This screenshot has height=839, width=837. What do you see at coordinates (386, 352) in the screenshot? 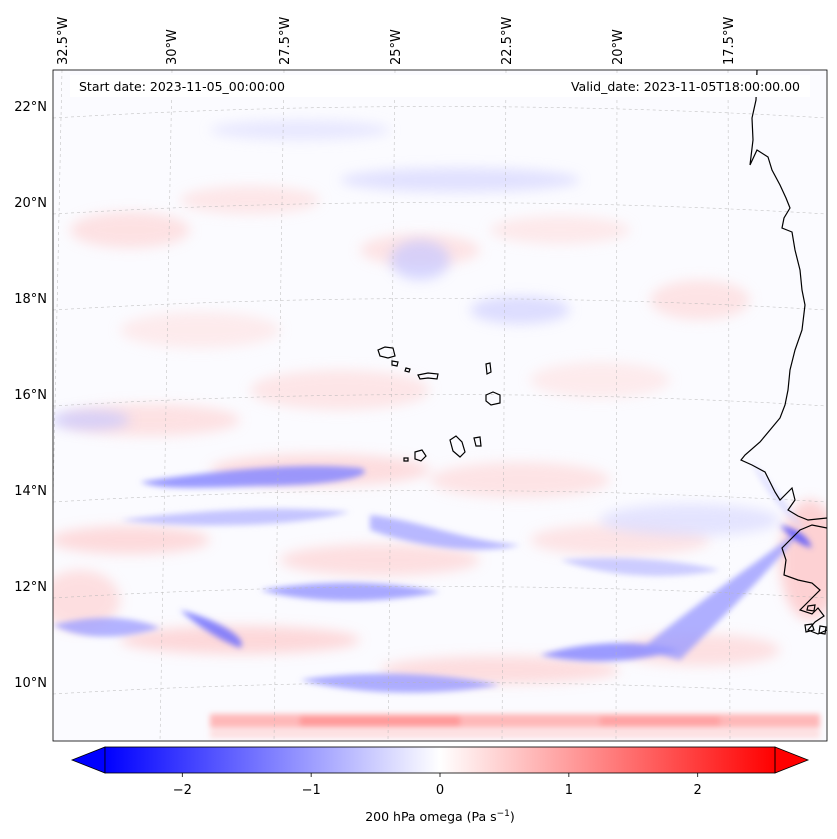
I see `island-santo-antao` at bounding box center [386, 352].